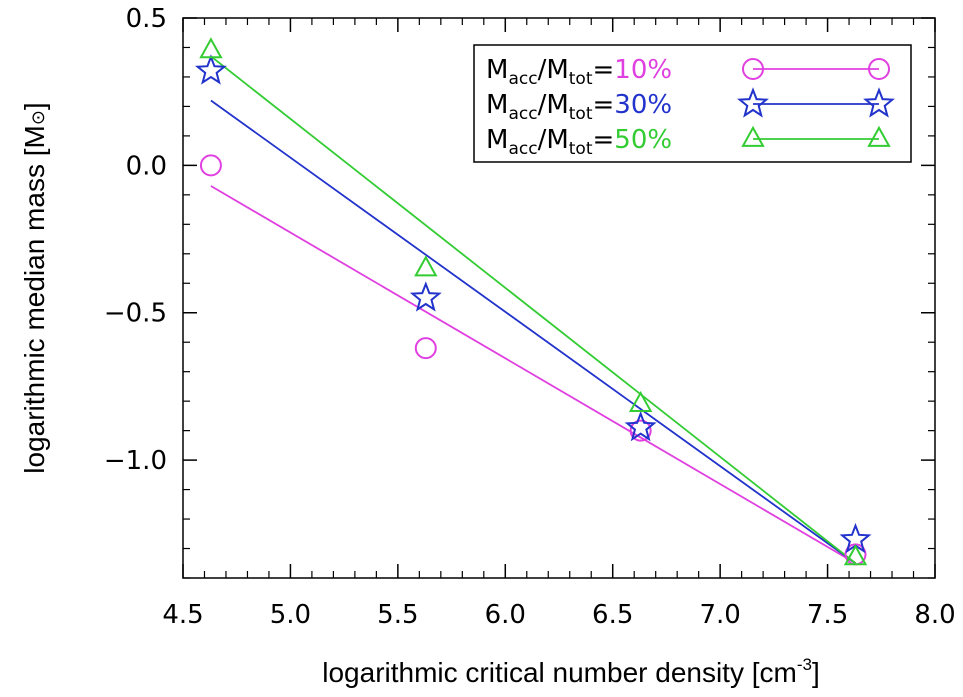  I want to click on legend: Macc/Mtot=10%Macc/Mtot=30%Macc/Mtot=50%, so click(692, 103).